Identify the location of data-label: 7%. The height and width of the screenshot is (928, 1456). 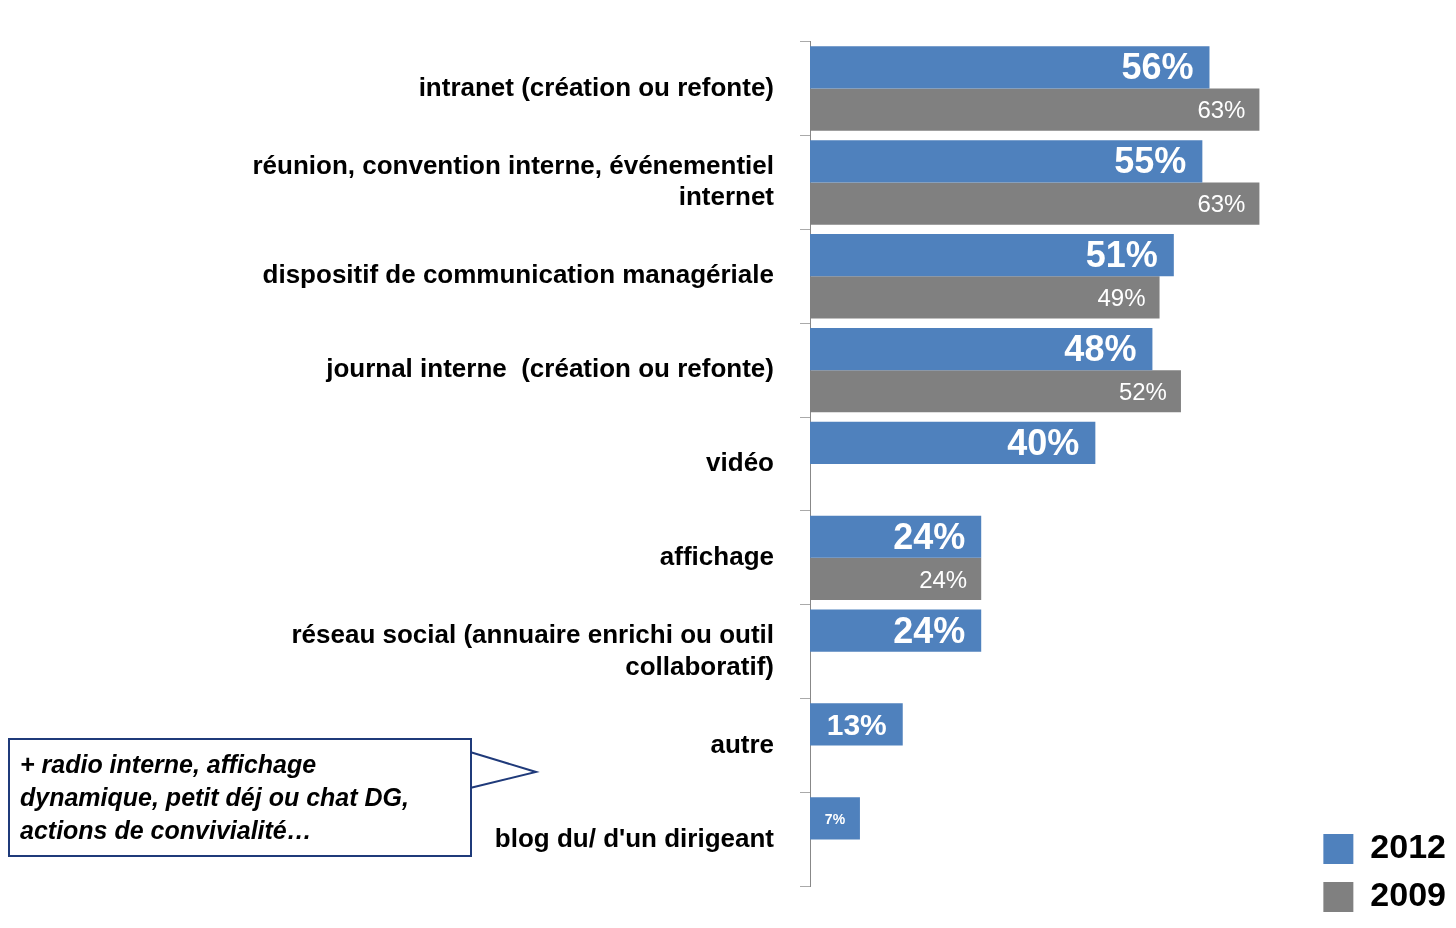
(835, 819).